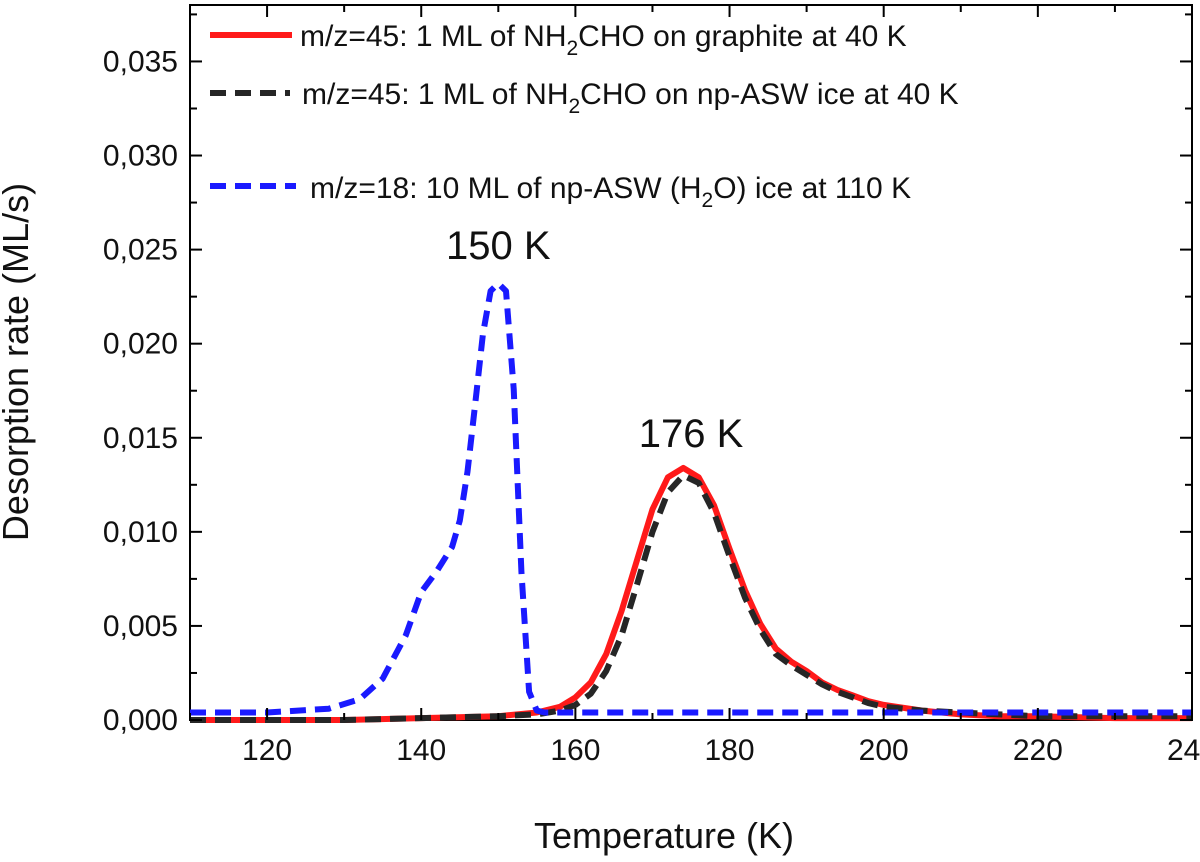 This screenshot has width=1200, height=862. What do you see at coordinates (140, 156) in the screenshot?
I see `y-tick-label: 0,030` at bounding box center [140, 156].